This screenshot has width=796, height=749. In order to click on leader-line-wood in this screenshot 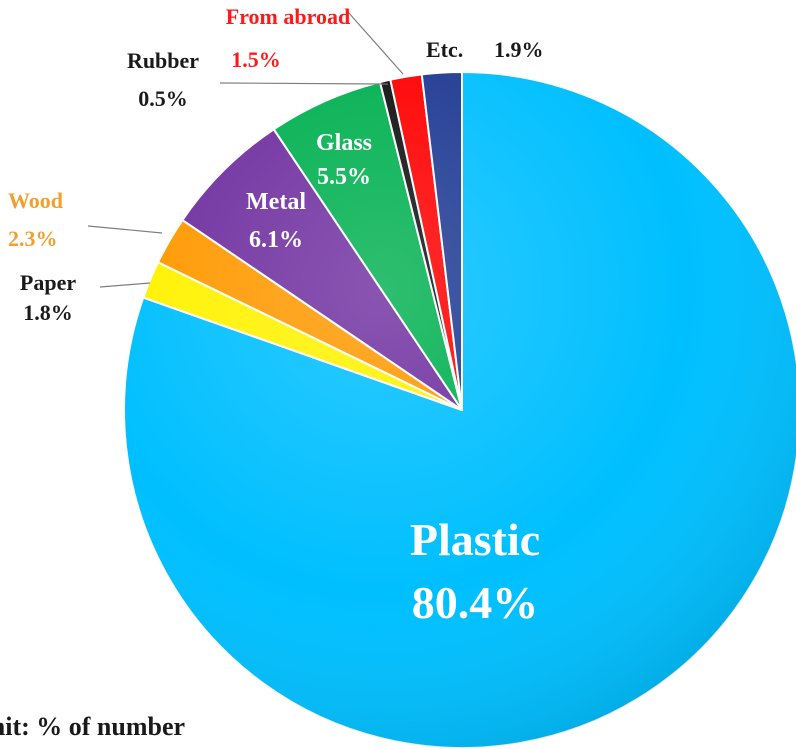, I will do `click(125, 229)`.